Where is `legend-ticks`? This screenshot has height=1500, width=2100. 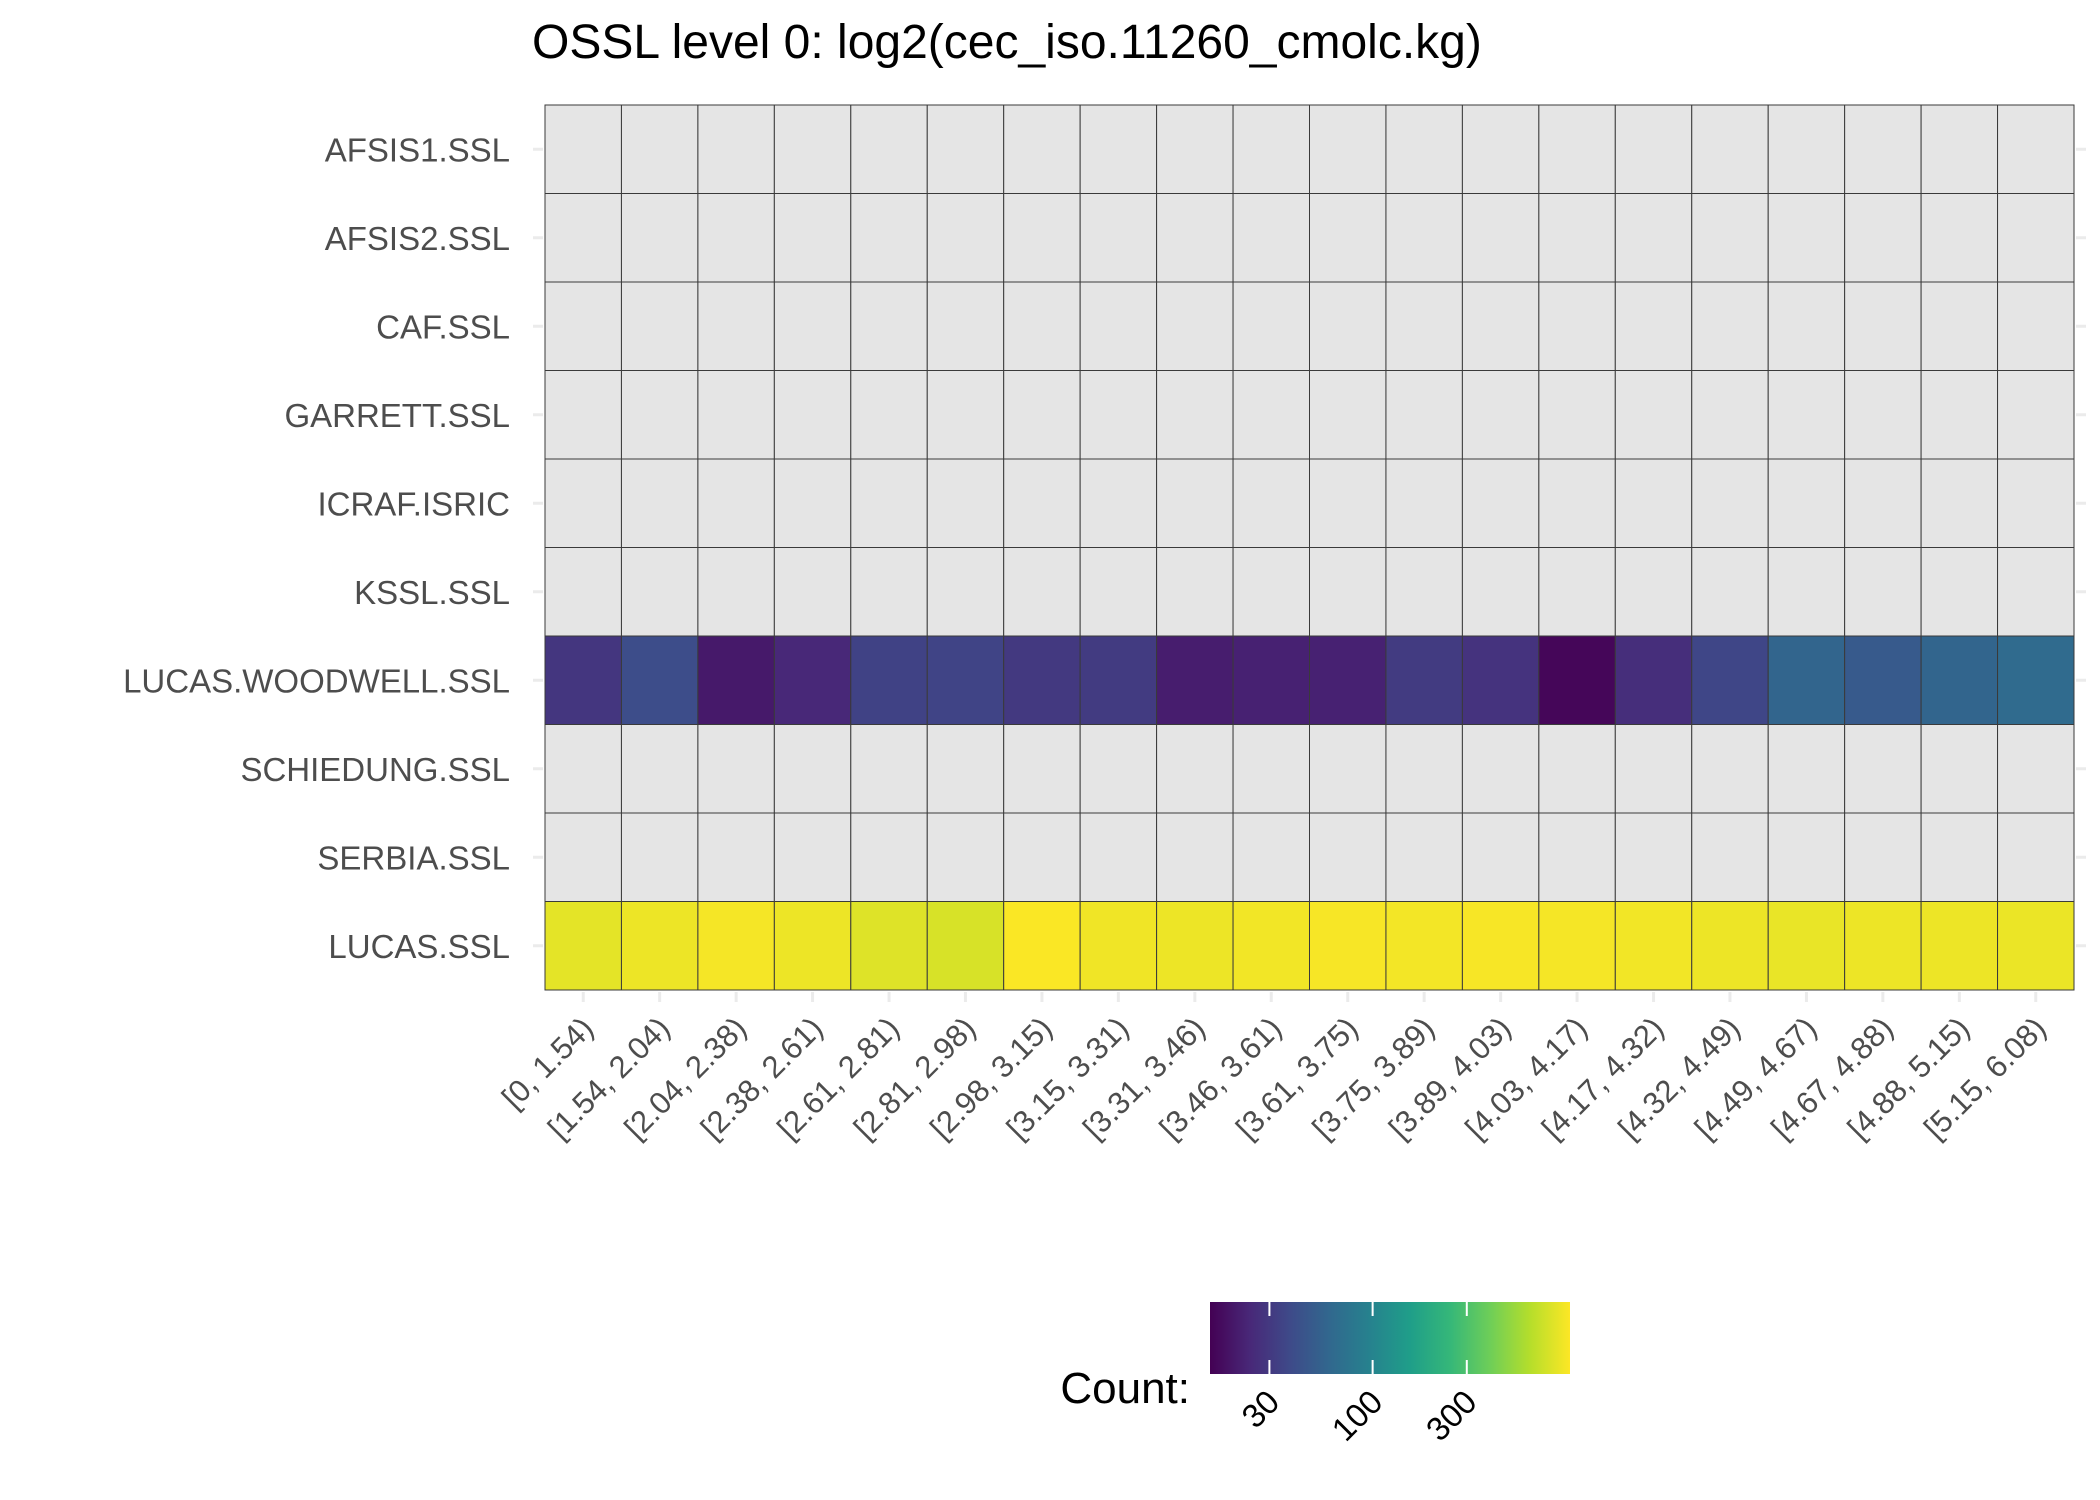
legend-ticks is located at coordinates (1368, 1338).